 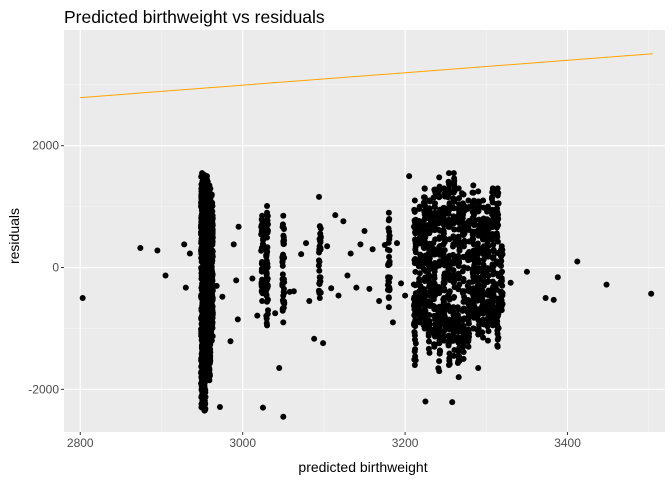 What do you see at coordinates (14, 236) in the screenshot?
I see `y-axis-title: residuals` at bounding box center [14, 236].